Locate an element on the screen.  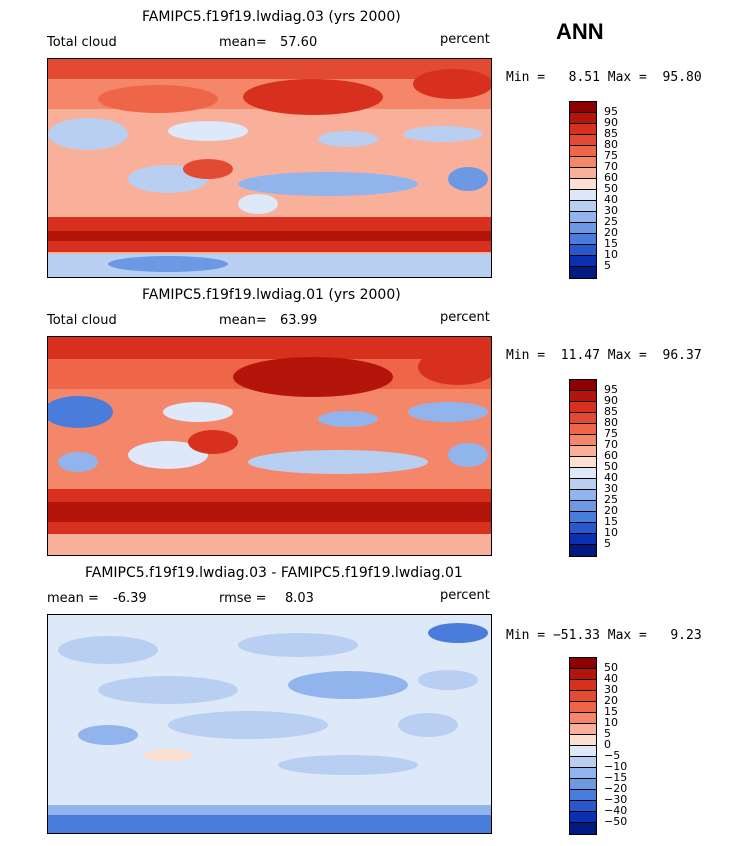
panel2-level: 50 is located at coordinates (611, 466).